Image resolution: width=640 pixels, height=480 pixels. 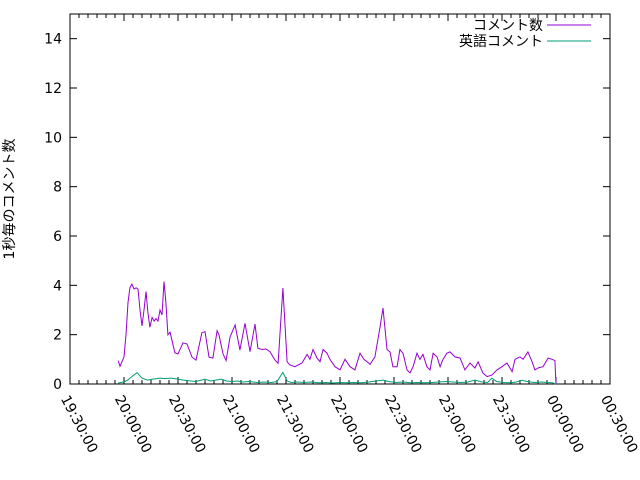 What do you see at coordinates (57, 286) in the screenshot?
I see `y-tick-label: 4` at bounding box center [57, 286].